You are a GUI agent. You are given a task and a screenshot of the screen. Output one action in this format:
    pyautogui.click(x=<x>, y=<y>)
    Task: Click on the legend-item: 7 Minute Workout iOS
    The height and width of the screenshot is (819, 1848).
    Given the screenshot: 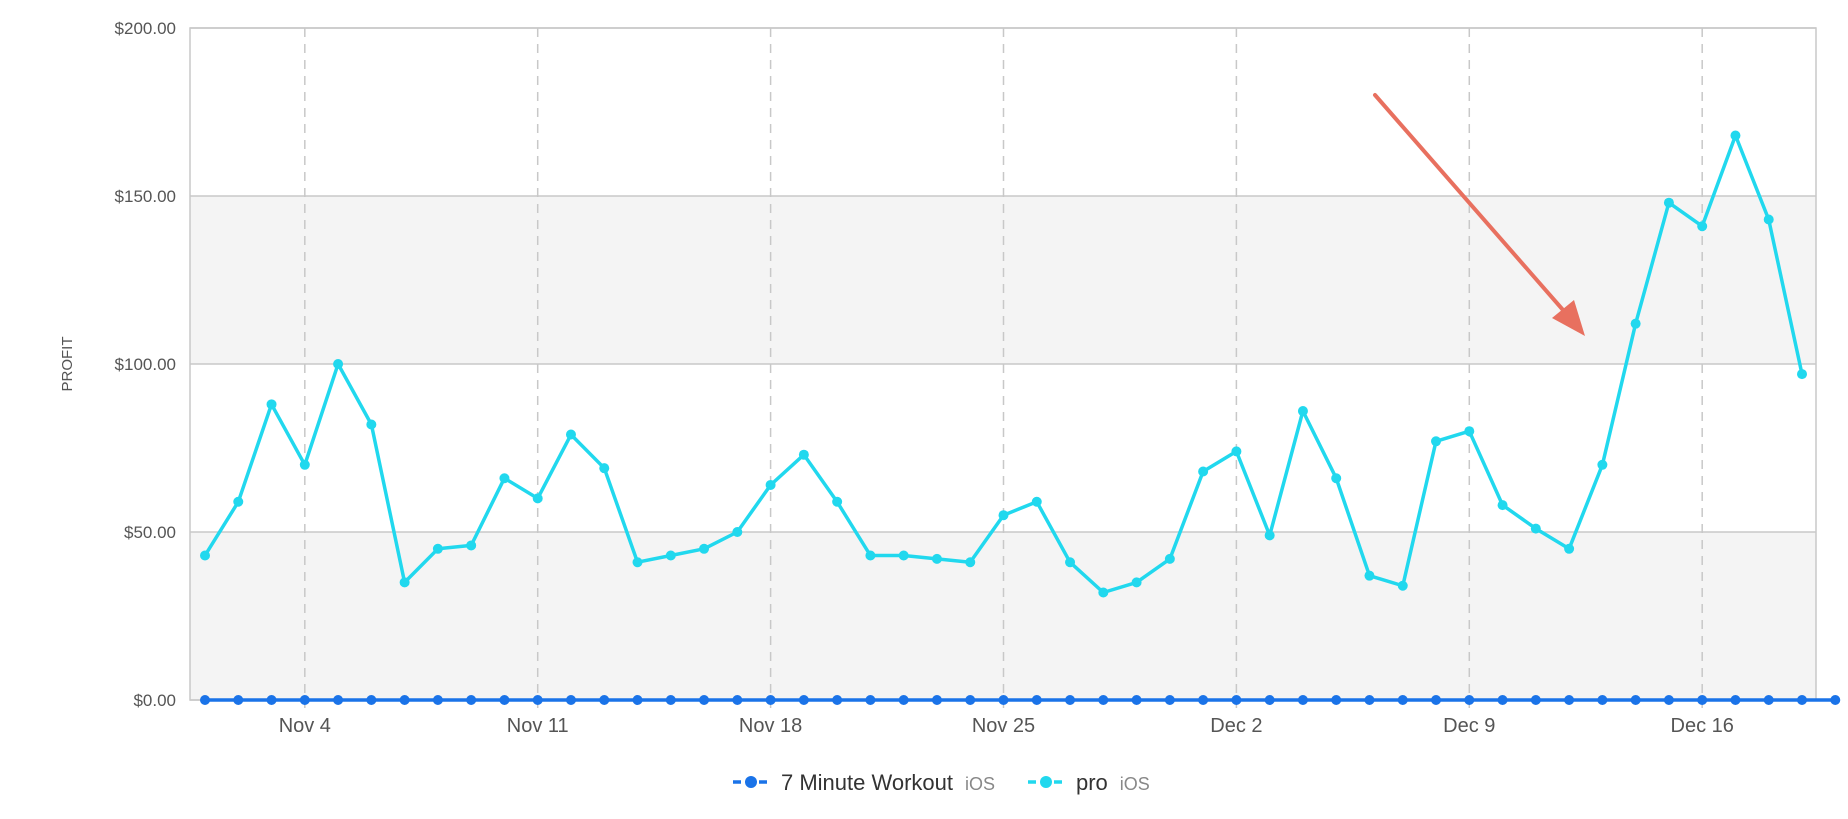 What is the action you would take?
    pyautogui.click(x=864, y=782)
    